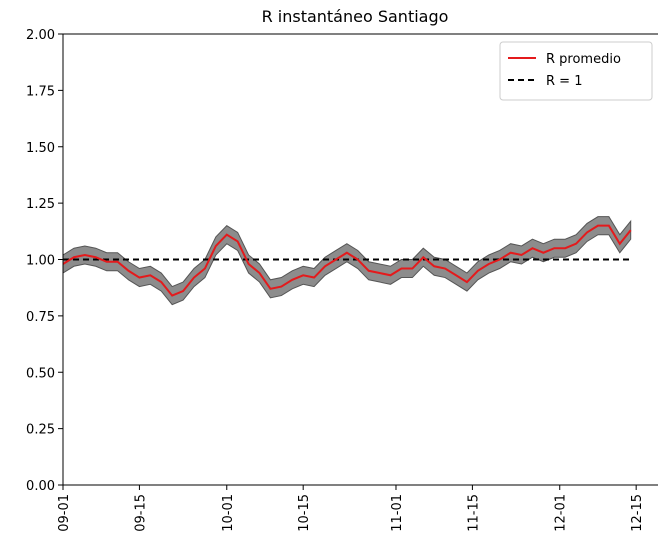 Image resolution: width=658 pixels, height=548 pixels. I want to click on y-tick-label: 0.00, so click(40, 486).